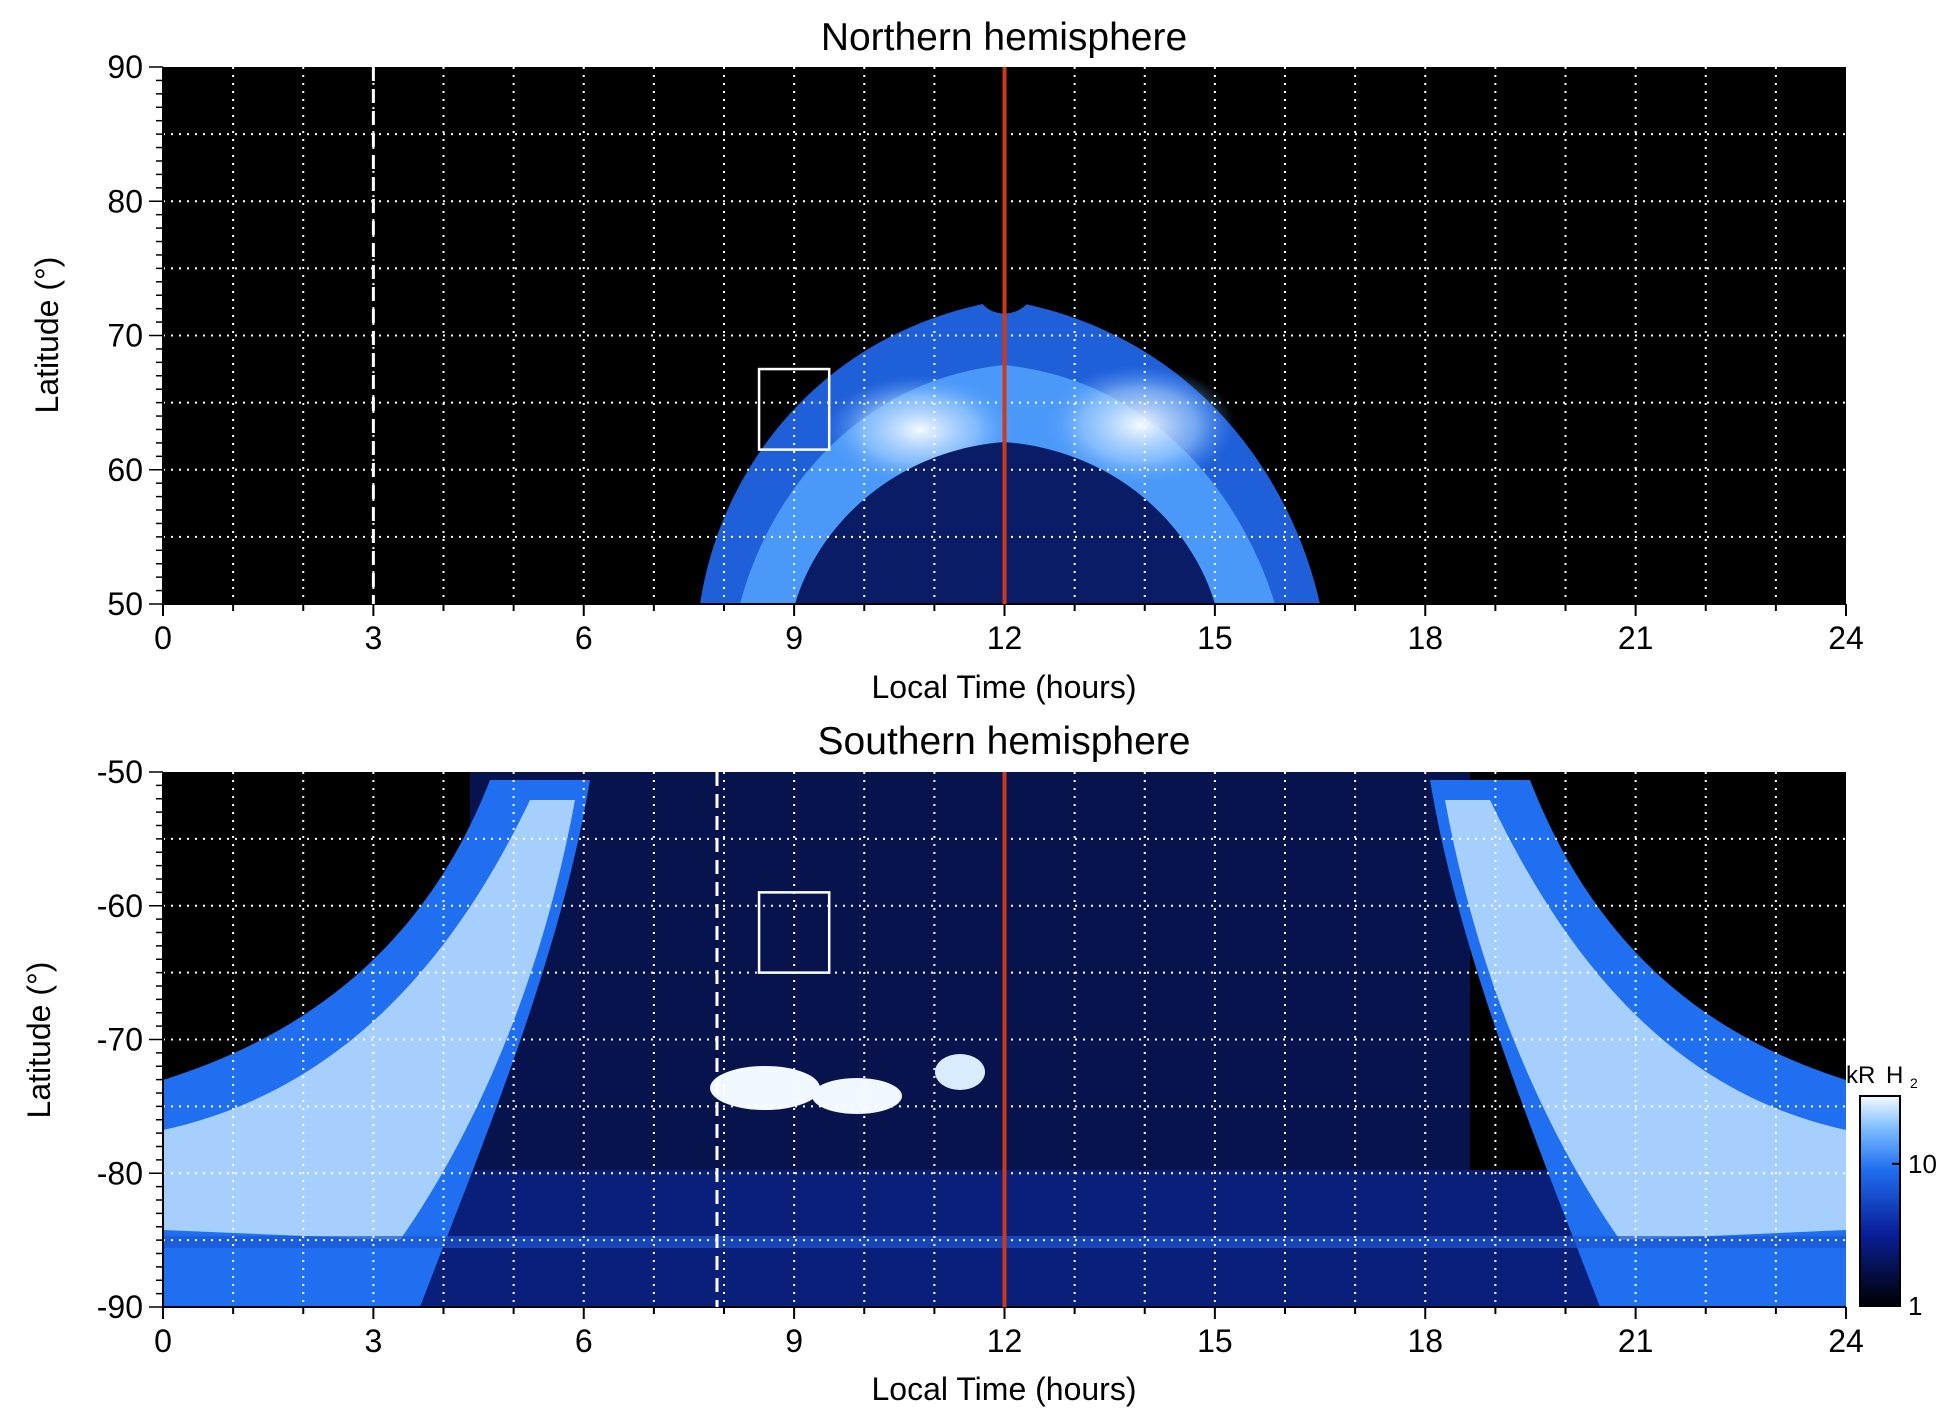 This screenshot has width=1950, height=1423. I want to click on north-x-tick-label: 0, so click(163, 638).